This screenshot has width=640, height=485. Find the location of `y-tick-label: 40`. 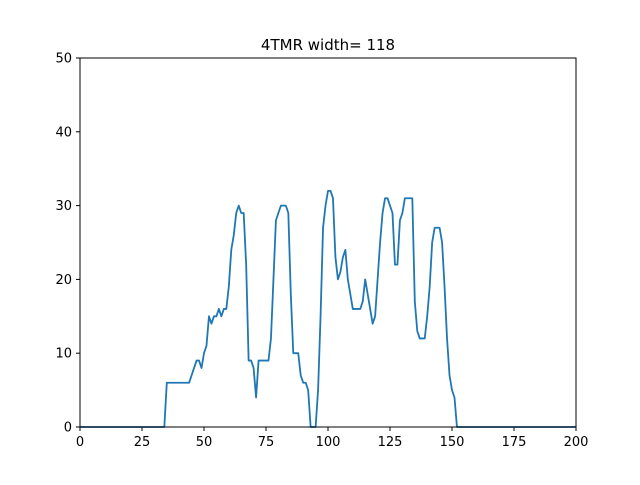

y-tick-label: 40 is located at coordinates (63, 132).